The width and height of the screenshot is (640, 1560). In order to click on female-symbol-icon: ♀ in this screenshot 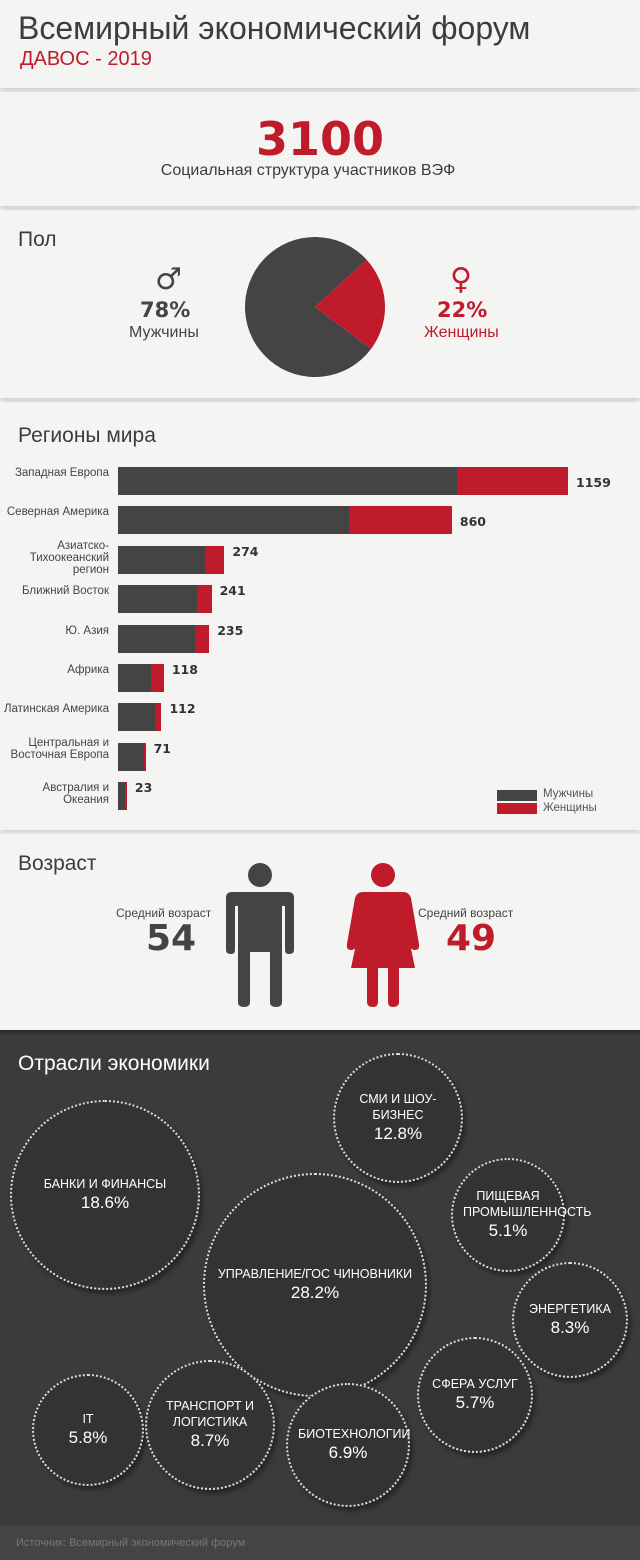, I will do `click(461, 279)`.